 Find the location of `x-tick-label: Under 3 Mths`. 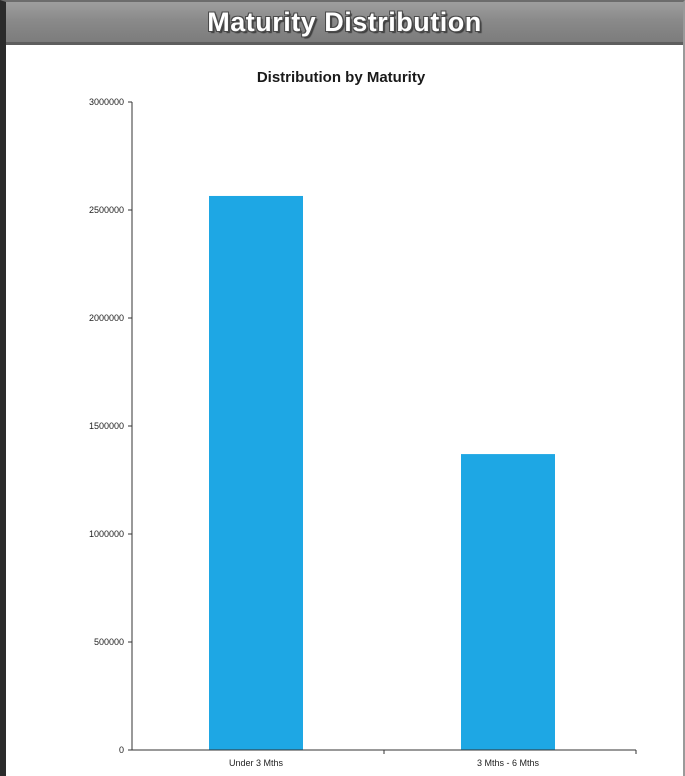

x-tick-label: Under 3 Mths is located at coordinates (256, 763).